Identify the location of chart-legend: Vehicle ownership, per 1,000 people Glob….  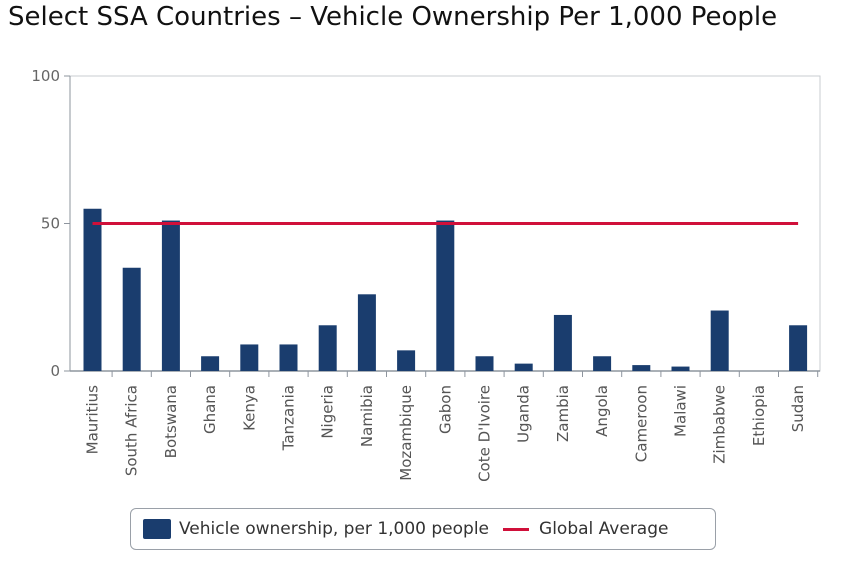
(423, 529).